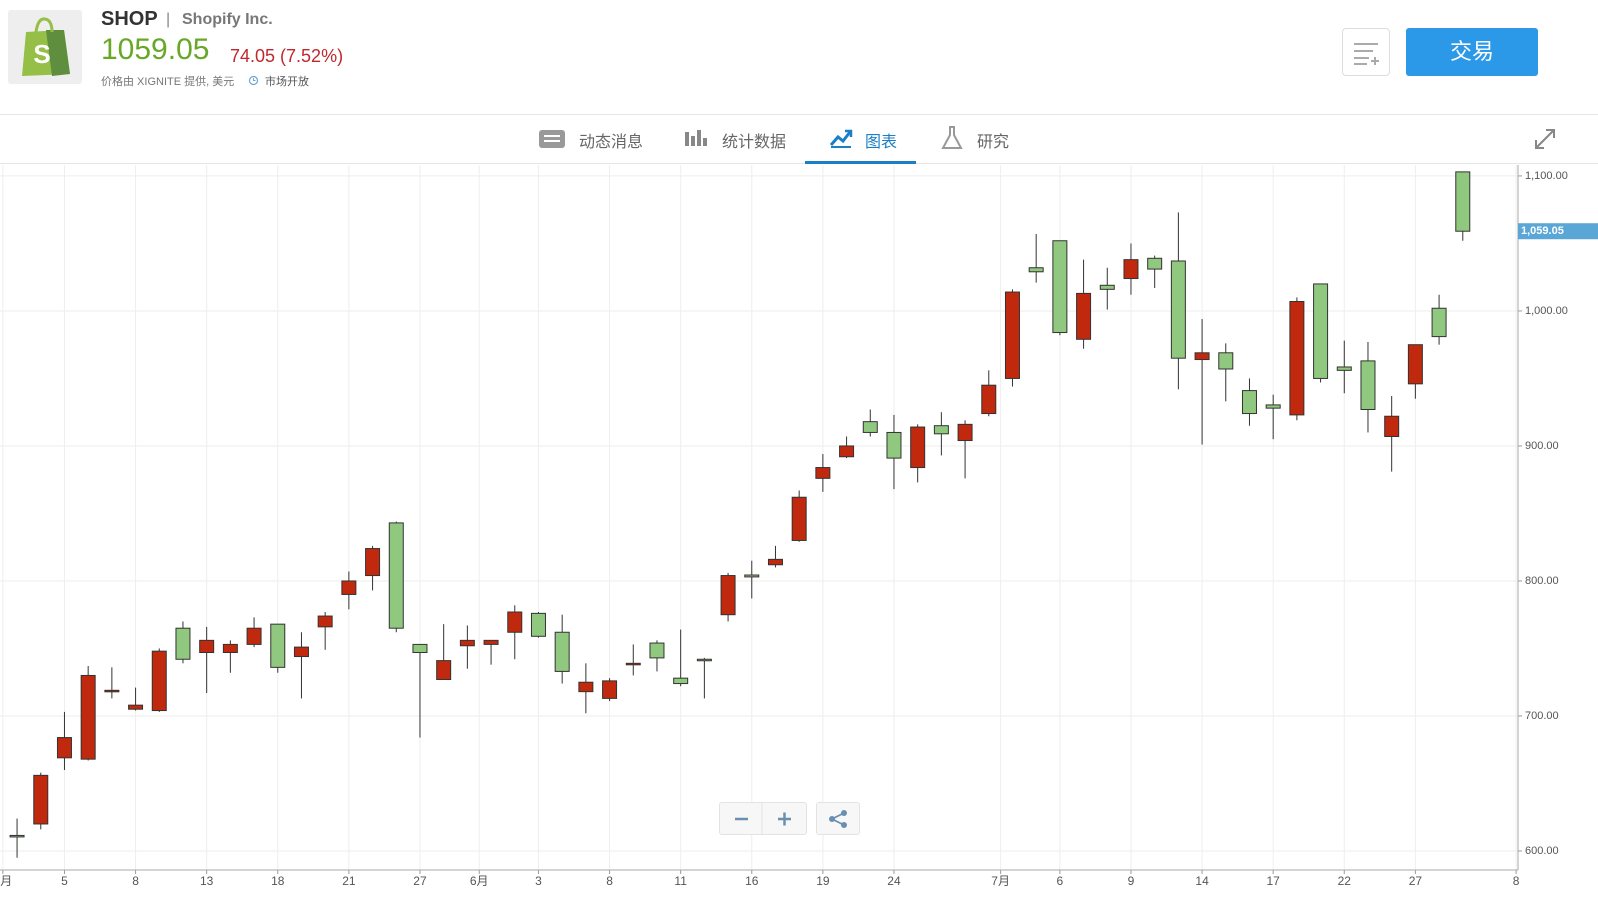  I want to click on tab: 统计数据, so click(754, 142).